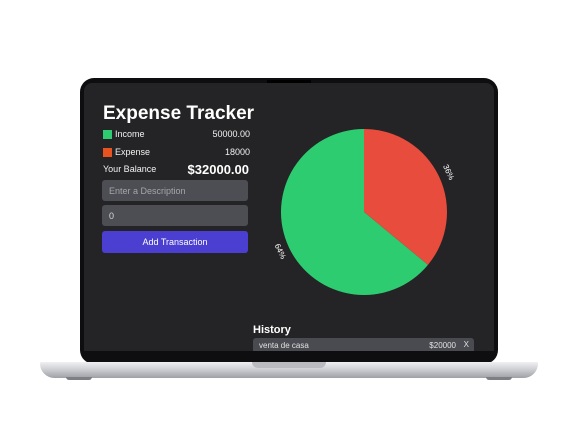 Image resolution: width=577 pixels, height=433 pixels. Describe the element at coordinates (272, 330) in the screenshot. I see `history-title: History` at that location.